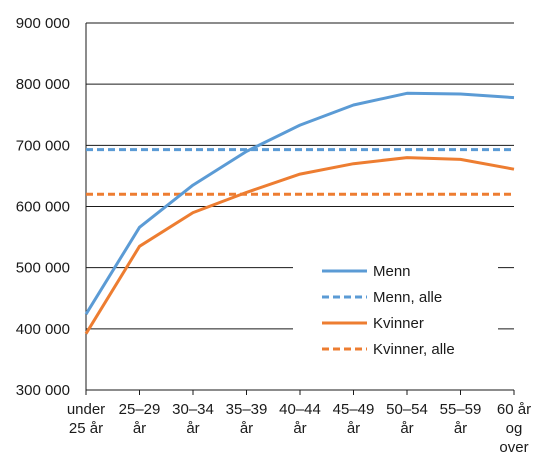 The width and height of the screenshot is (534, 458). What do you see at coordinates (43, 84) in the screenshot?
I see `y-tick-label: 800 000` at bounding box center [43, 84].